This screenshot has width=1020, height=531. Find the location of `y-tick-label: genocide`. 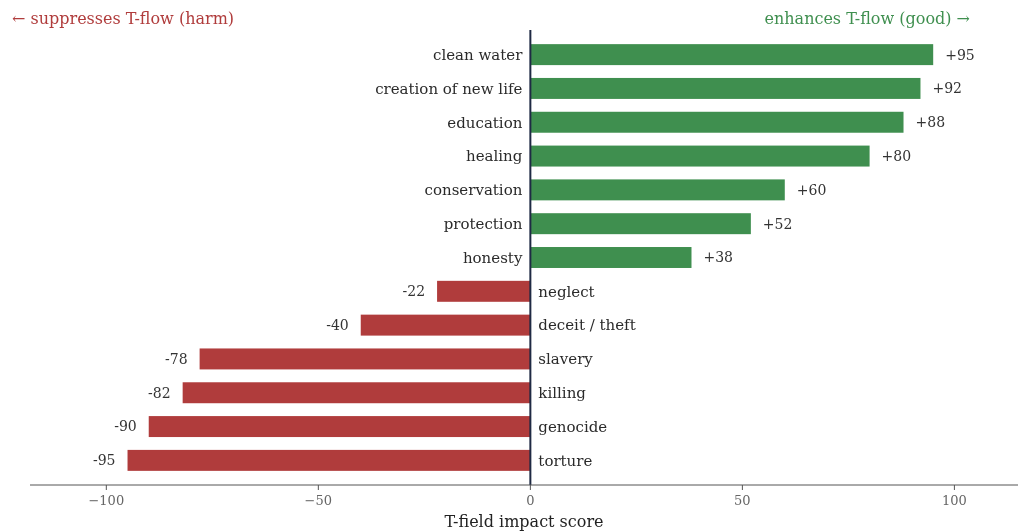

y-tick-label: genocide is located at coordinates (573, 426).